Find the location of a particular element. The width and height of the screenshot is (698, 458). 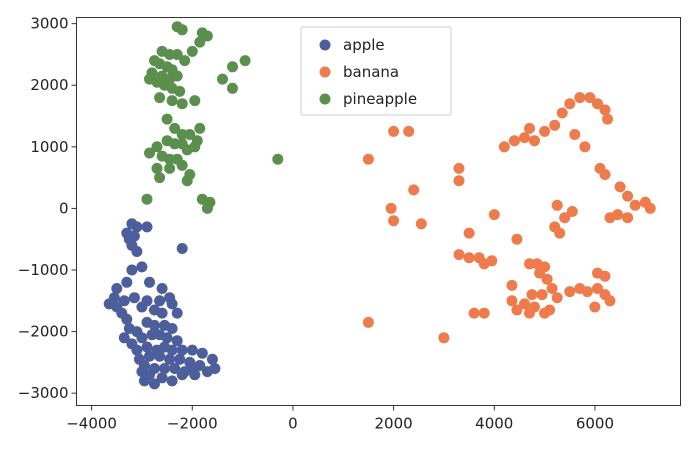

series-pineapple is located at coordinates (212, 117).